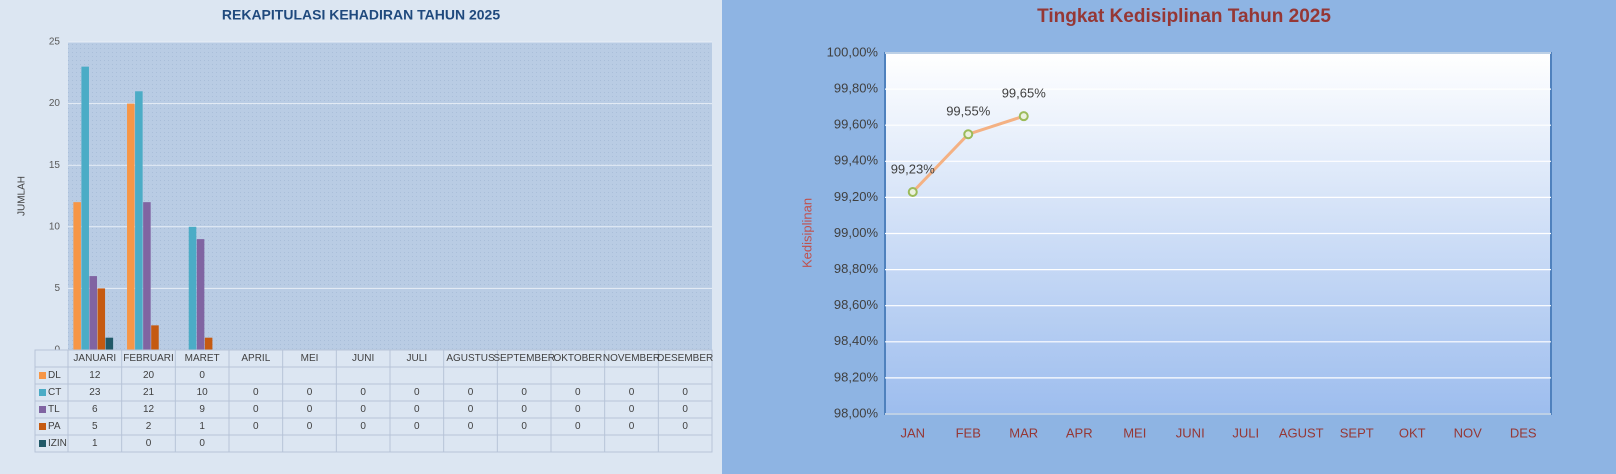 This screenshot has width=1616, height=474. What do you see at coordinates (149, 426) in the screenshot?
I see `table-value: 2` at bounding box center [149, 426].